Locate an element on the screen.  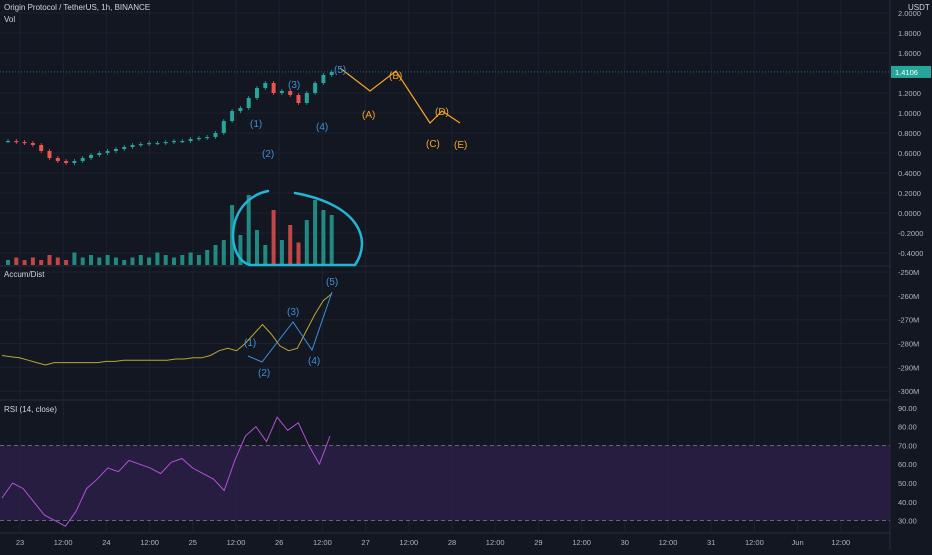
accum-dist-wave-label: (1) is located at coordinates (250, 343).